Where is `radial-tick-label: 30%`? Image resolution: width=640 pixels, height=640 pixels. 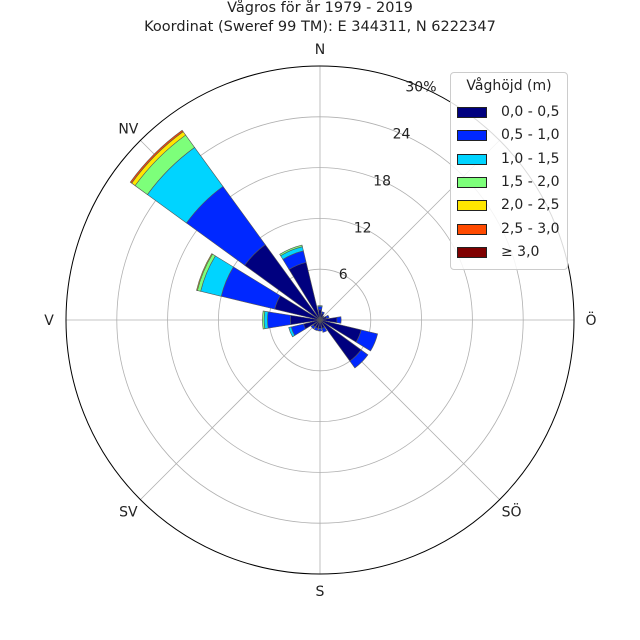 radial-tick-label: 30% is located at coordinates (420, 87).